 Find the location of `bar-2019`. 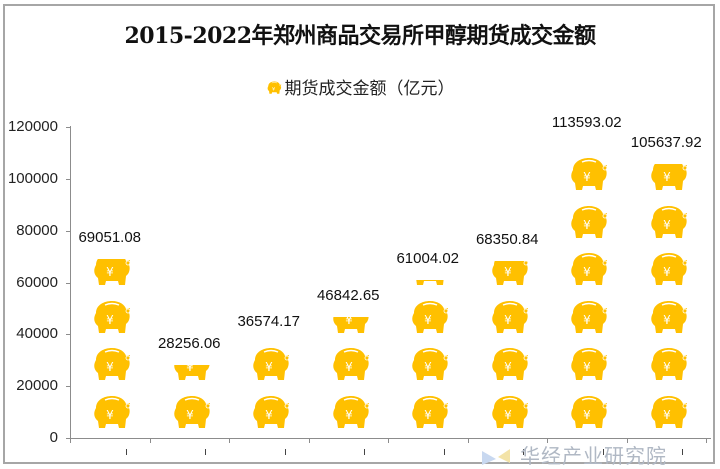

bar-2019 is located at coordinates (428, 358).